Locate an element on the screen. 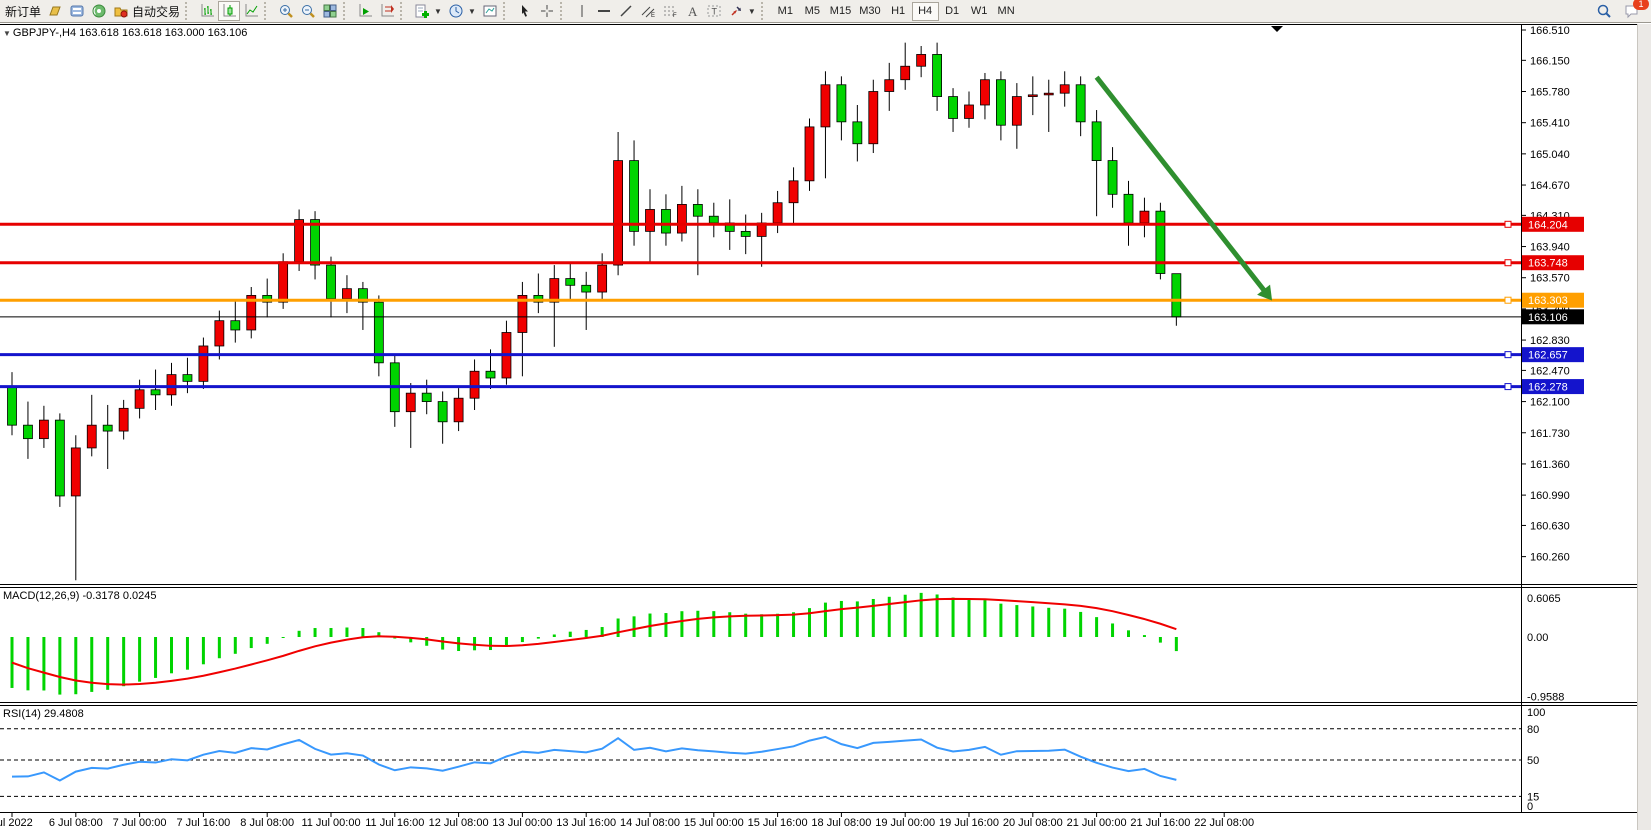 This screenshot has width=1651, height=830. horizontal-level-line: 163.748 is located at coordinates (792, 263).